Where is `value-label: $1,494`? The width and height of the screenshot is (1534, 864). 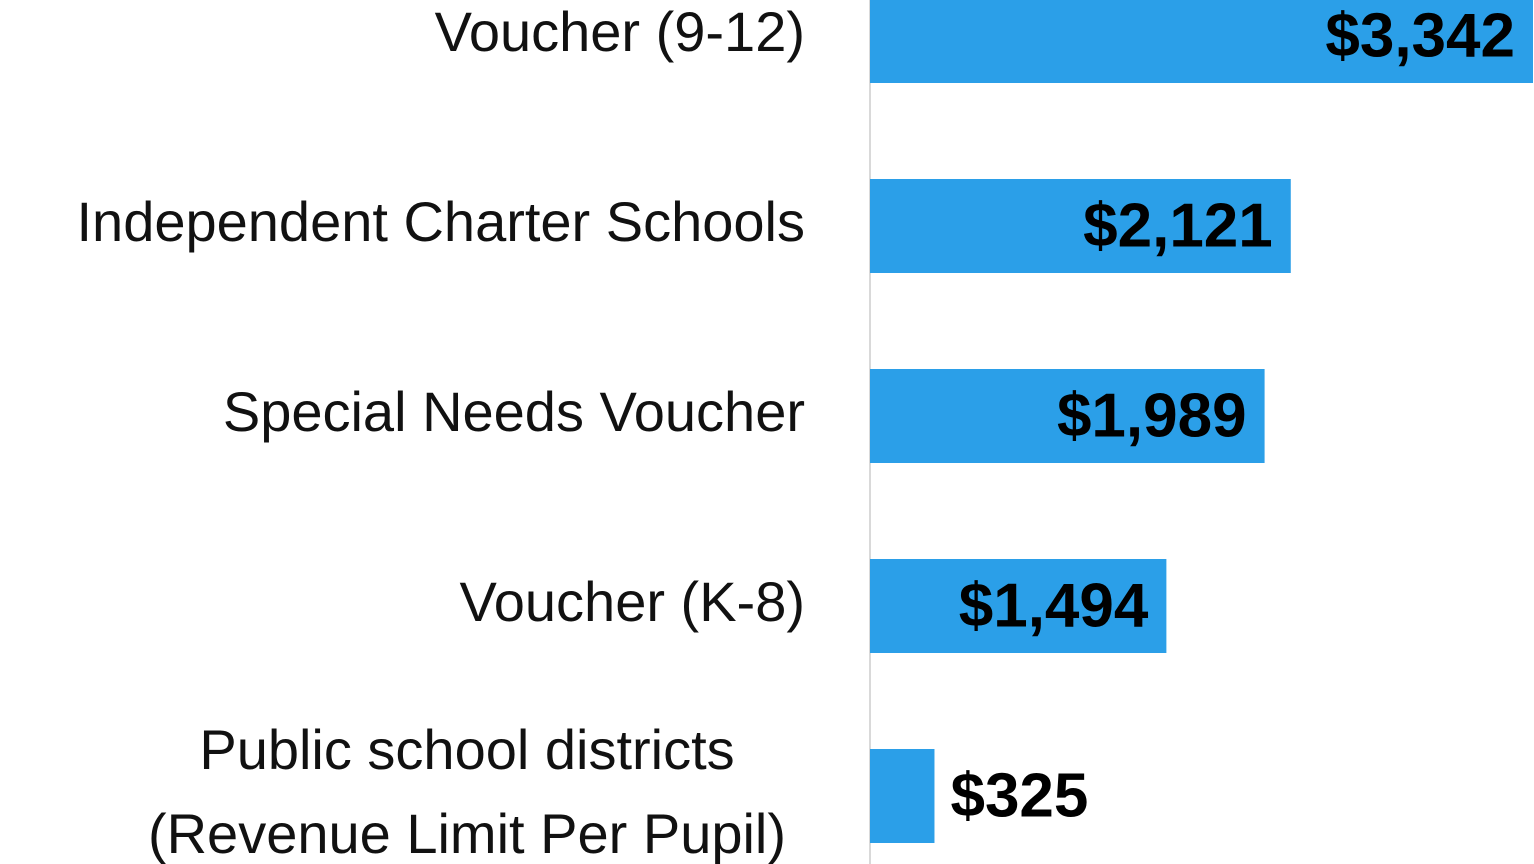
value-label: $1,494 is located at coordinates (1054, 605).